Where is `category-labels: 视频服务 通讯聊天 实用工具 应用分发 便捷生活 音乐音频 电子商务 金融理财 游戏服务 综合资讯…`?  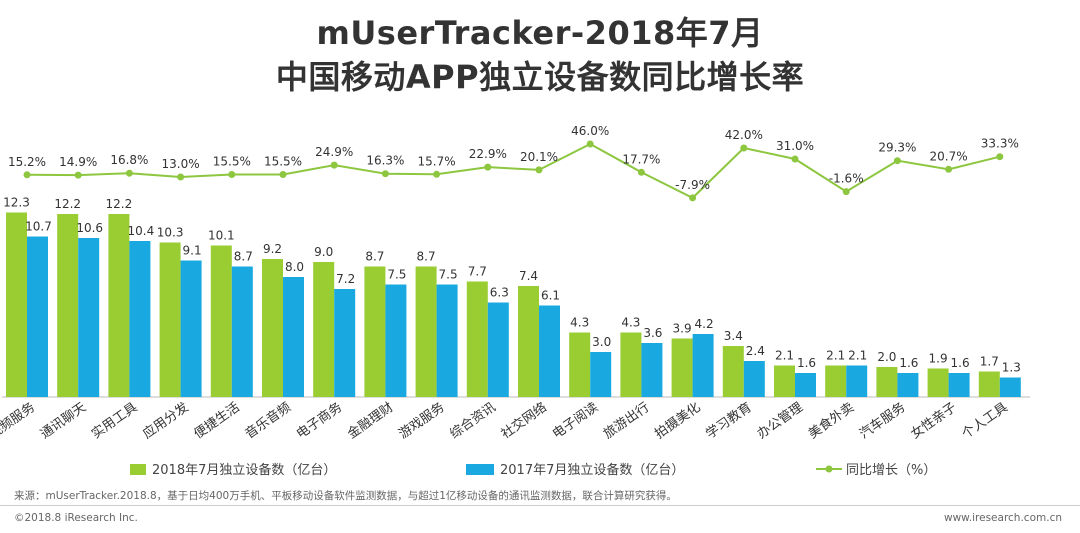
category-labels: 视频服务 通讯聊天 实用工具 应用分发 便捷生活 音乐音频 电子商务 金融理财 游戏服务 综合资讯… is located at coordinates (505, 420).